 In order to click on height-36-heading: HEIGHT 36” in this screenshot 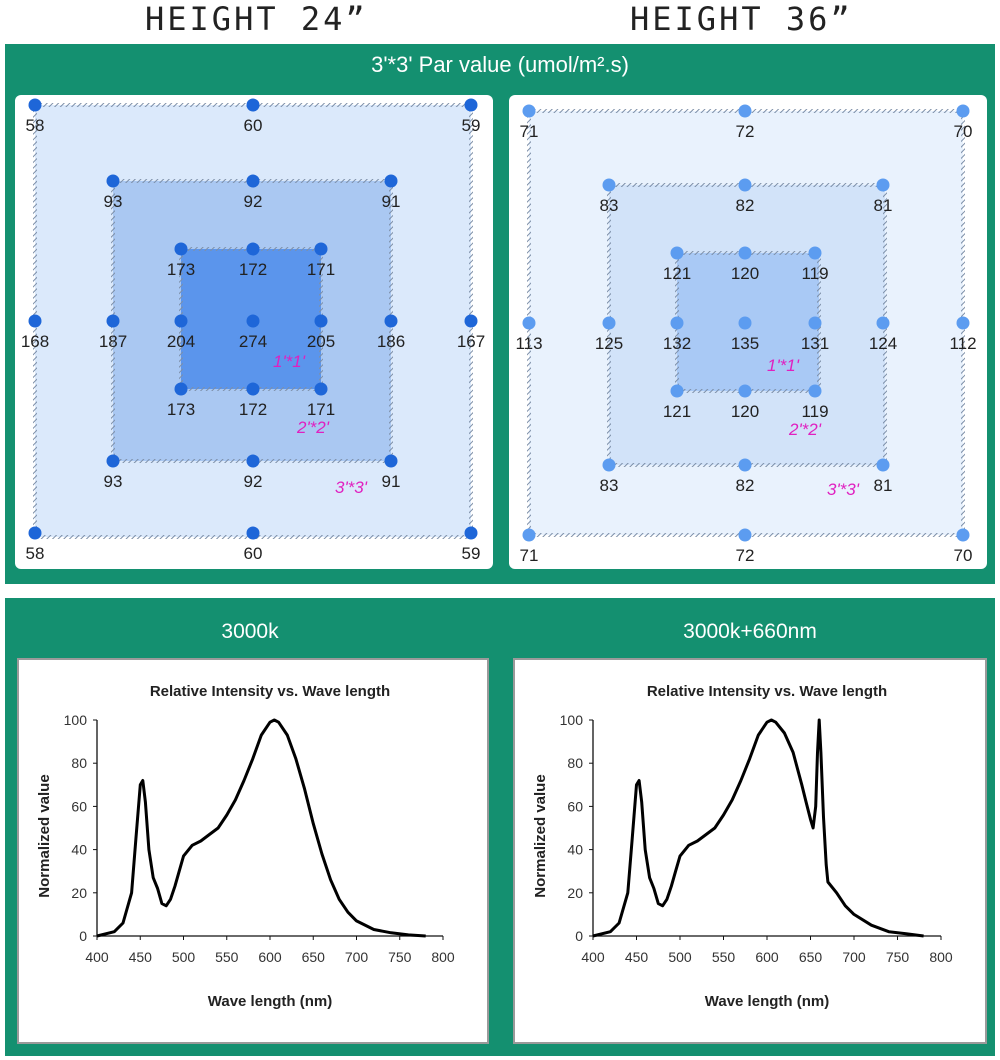, I will do `click(741, 19)`.